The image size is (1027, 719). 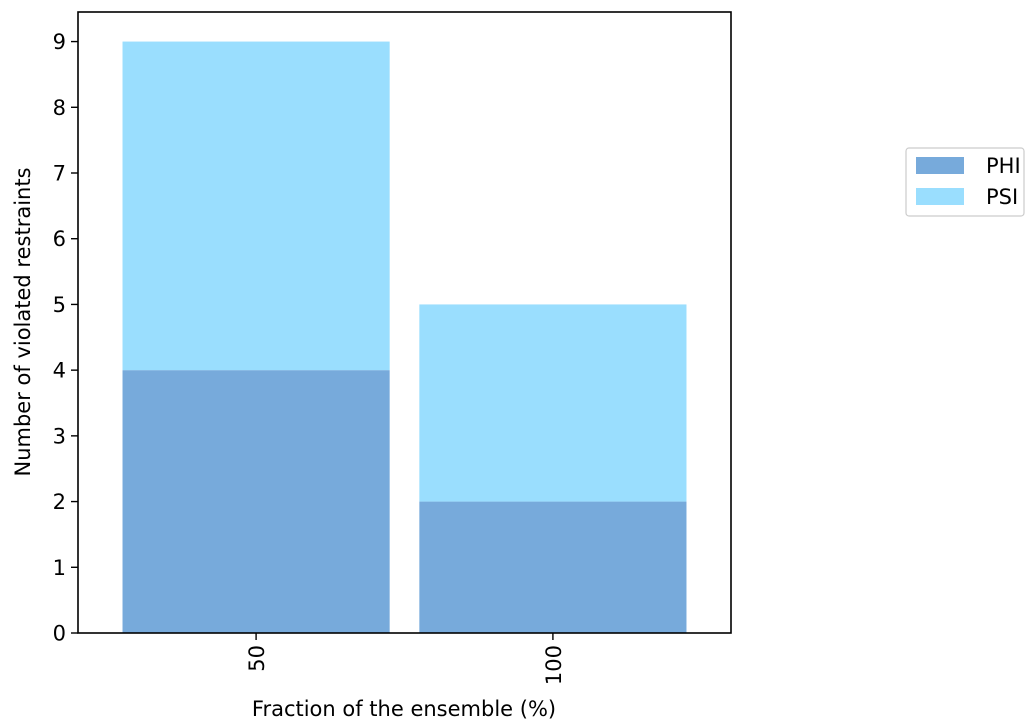 What do you see at coordinates (59, 305) in the screenshot?
I see `y-tick-label: 5` at bounding box center [59, 305].